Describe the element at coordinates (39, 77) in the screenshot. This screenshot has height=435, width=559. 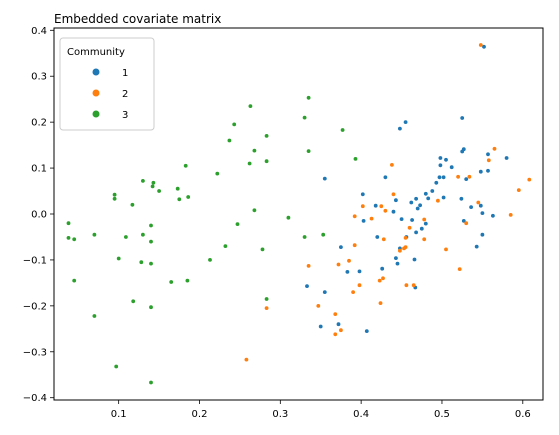
I see `y-tick-label: 0.3` at that location.